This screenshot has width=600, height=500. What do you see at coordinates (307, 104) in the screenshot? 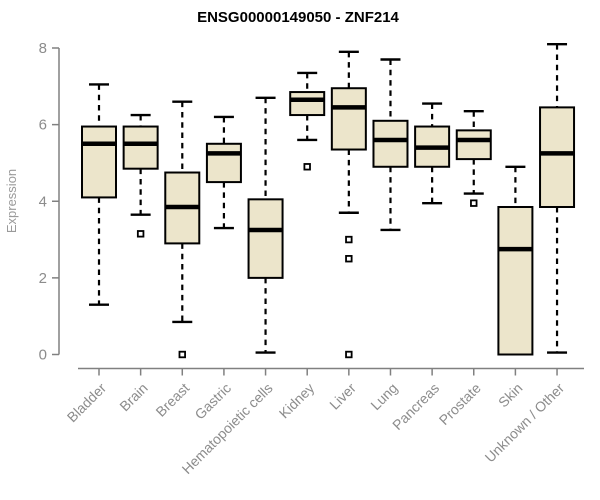
I see `iqr-box-kidney` at bounding box center [307, 104].